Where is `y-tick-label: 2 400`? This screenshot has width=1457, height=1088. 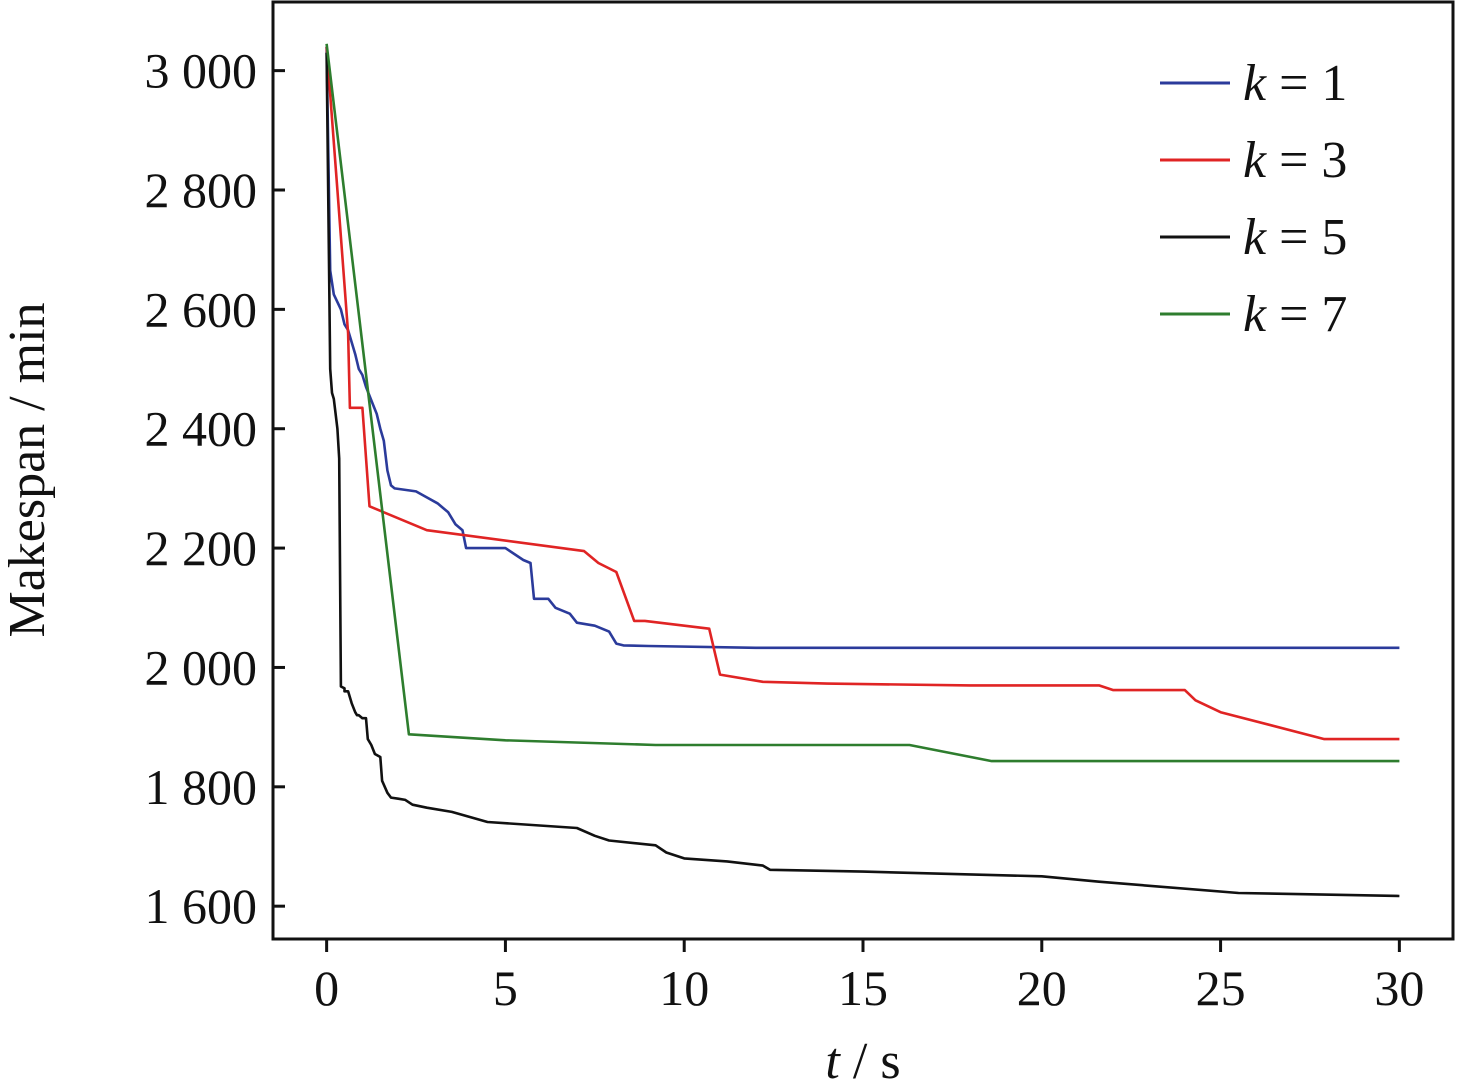
y-tick-label: 2 400 is located at coordinates (201, 429).